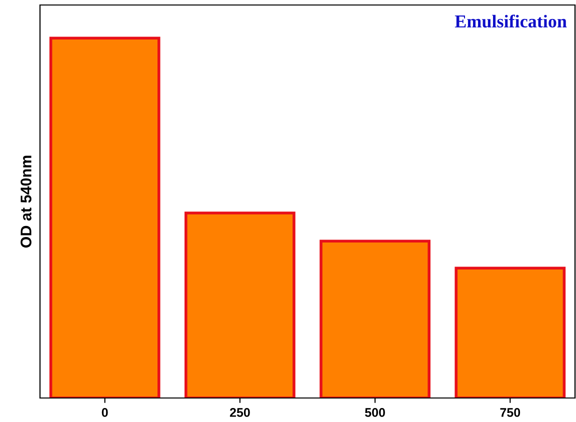  I want to click on x-tick-label: 500, so click(375, 412).